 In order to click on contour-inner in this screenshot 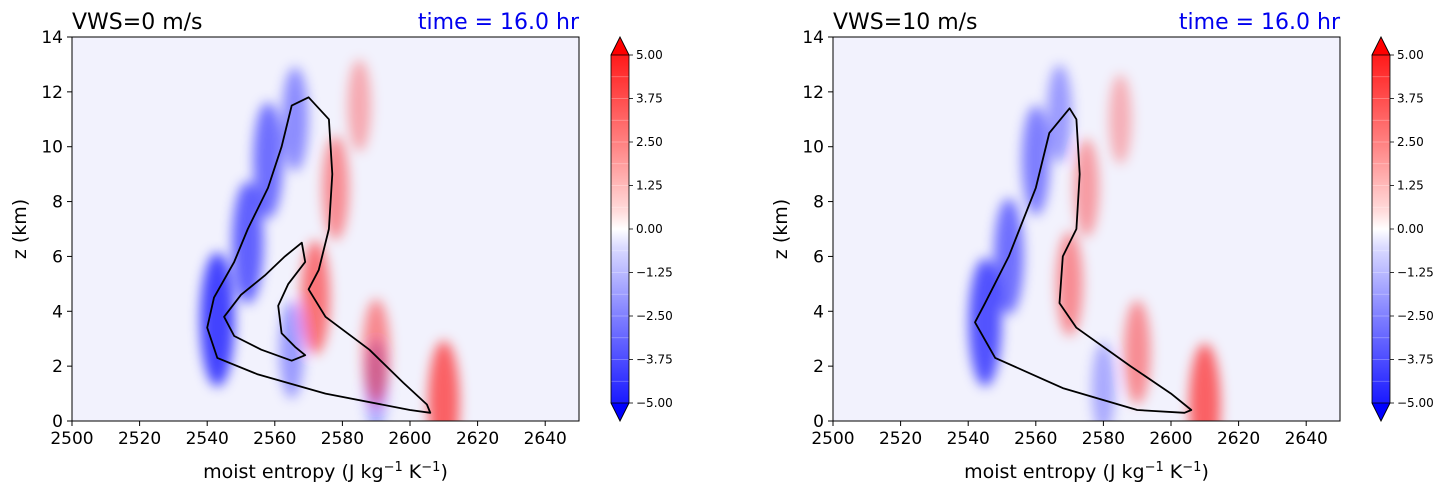, I will do `click(265, 301)`.